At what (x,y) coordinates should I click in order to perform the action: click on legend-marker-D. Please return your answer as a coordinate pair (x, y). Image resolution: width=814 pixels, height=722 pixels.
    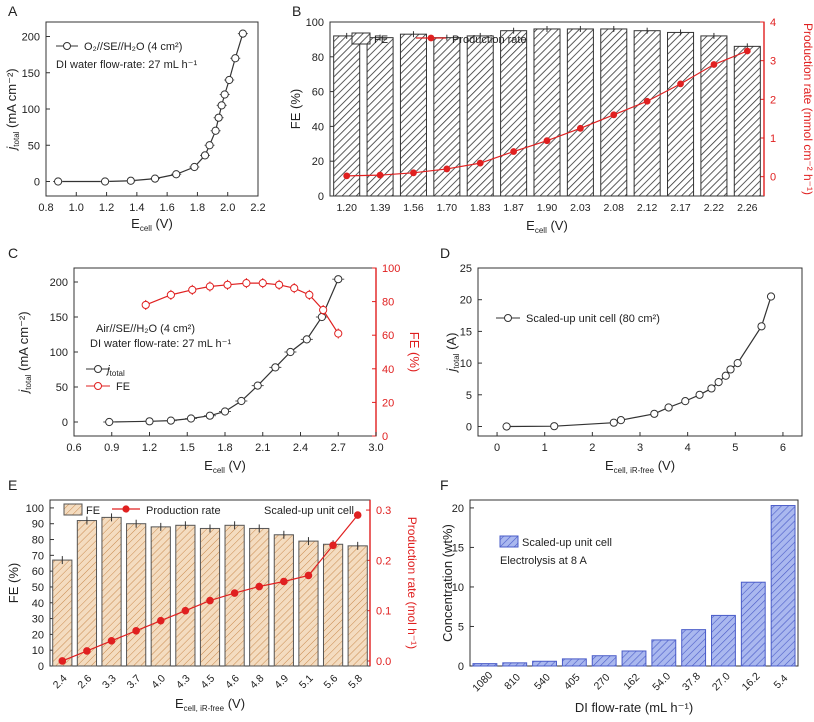
    Looking at the image, I should click on (508, 318).